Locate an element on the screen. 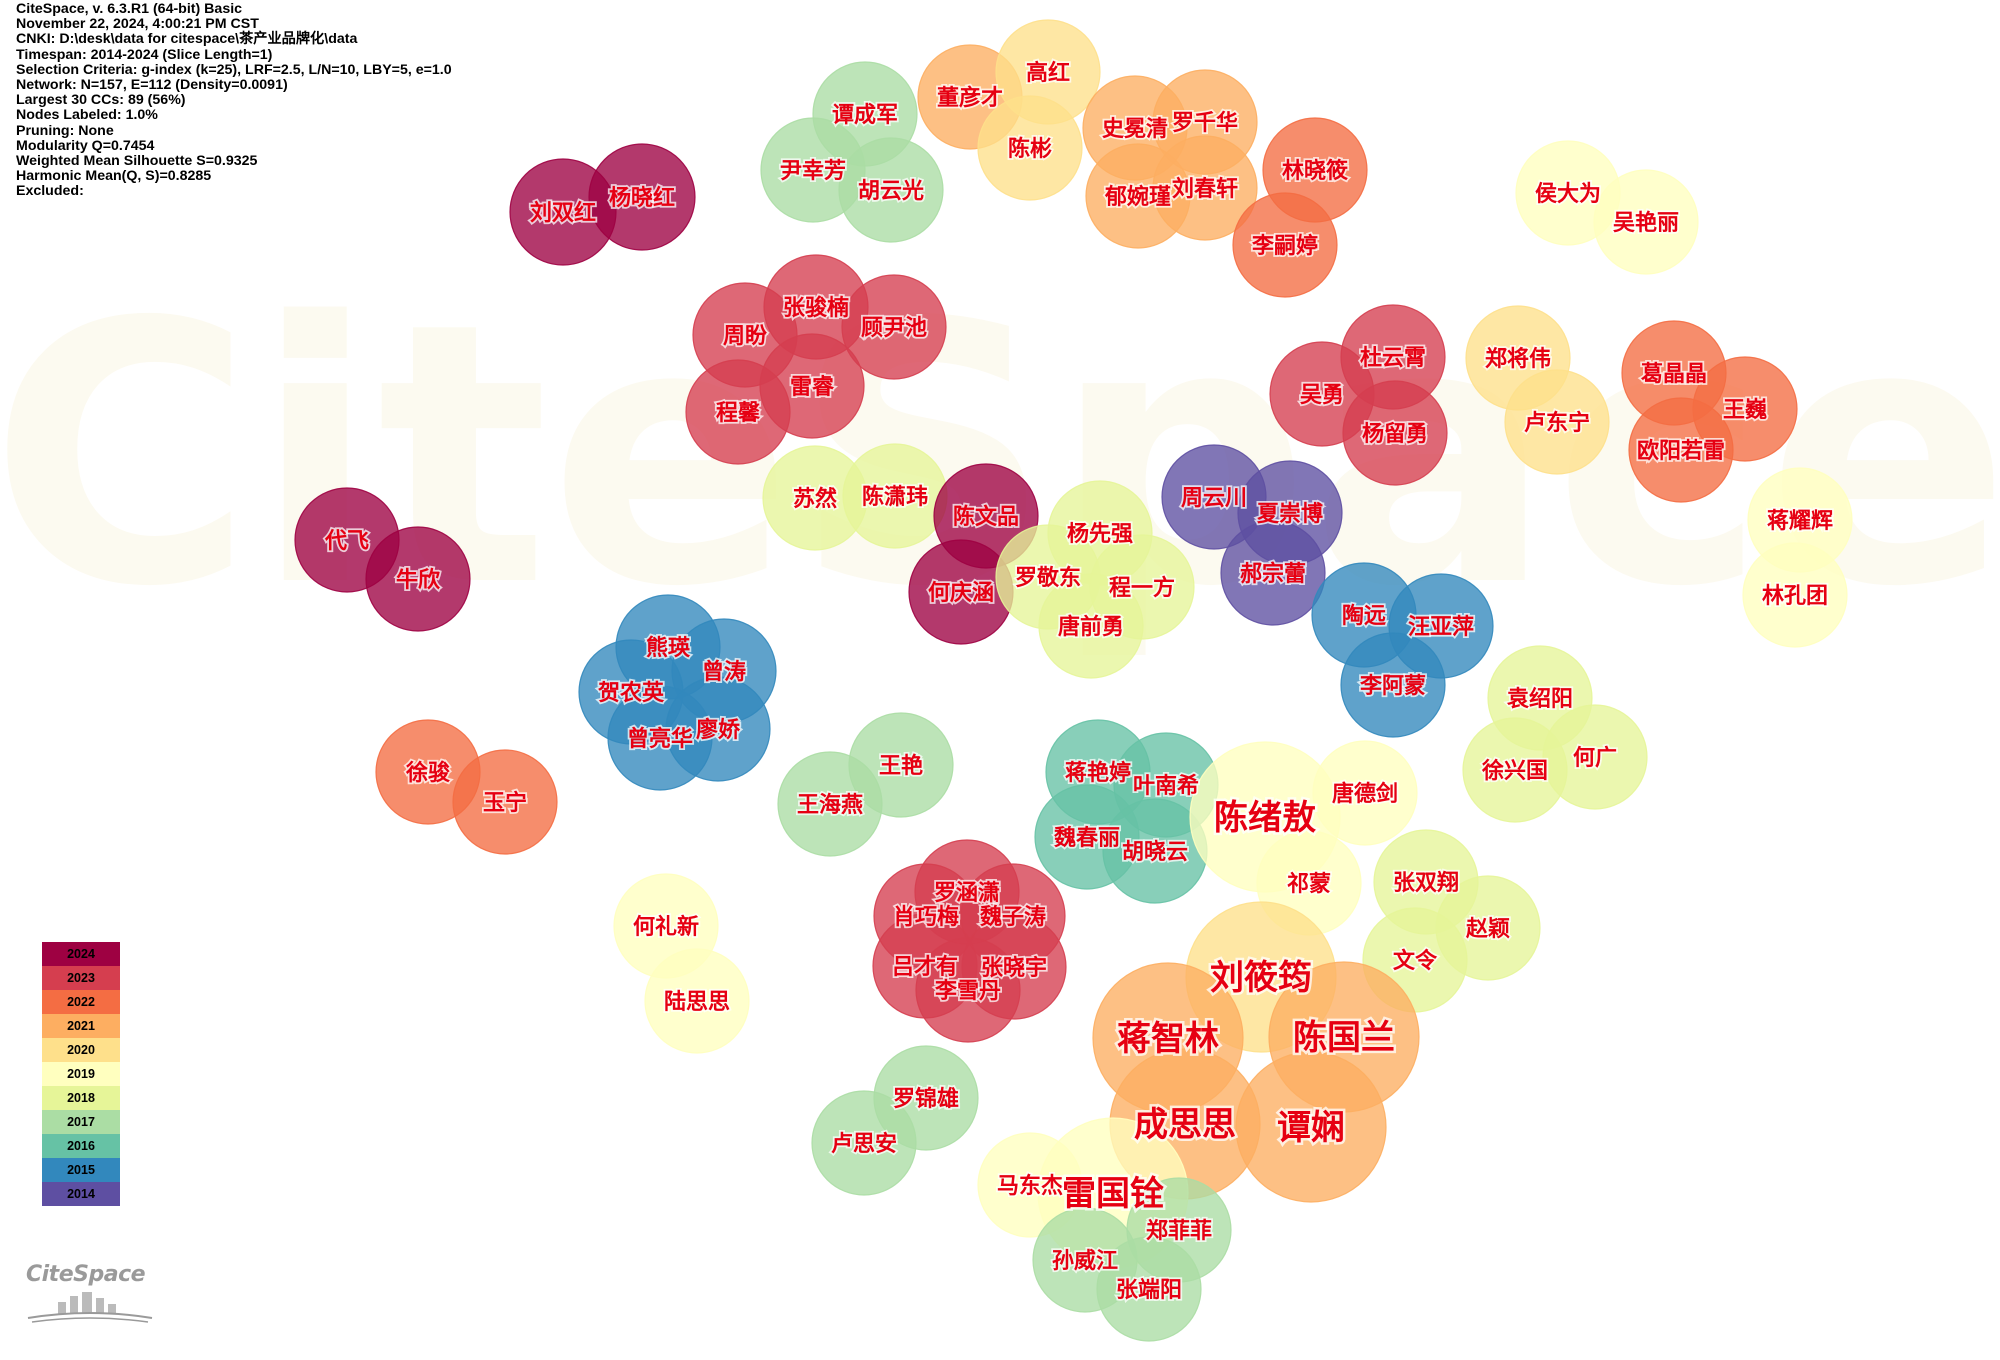 This screenshot has height=1360, width=2000. node-label: 陶远 is located at coordinates (1364, 616).